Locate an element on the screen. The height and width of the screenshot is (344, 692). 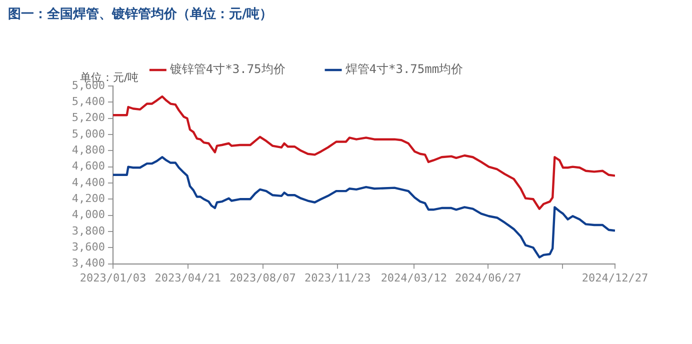
legend-label: 焊管4寸*3.75mm均价 is located at coordinates (404, 69).